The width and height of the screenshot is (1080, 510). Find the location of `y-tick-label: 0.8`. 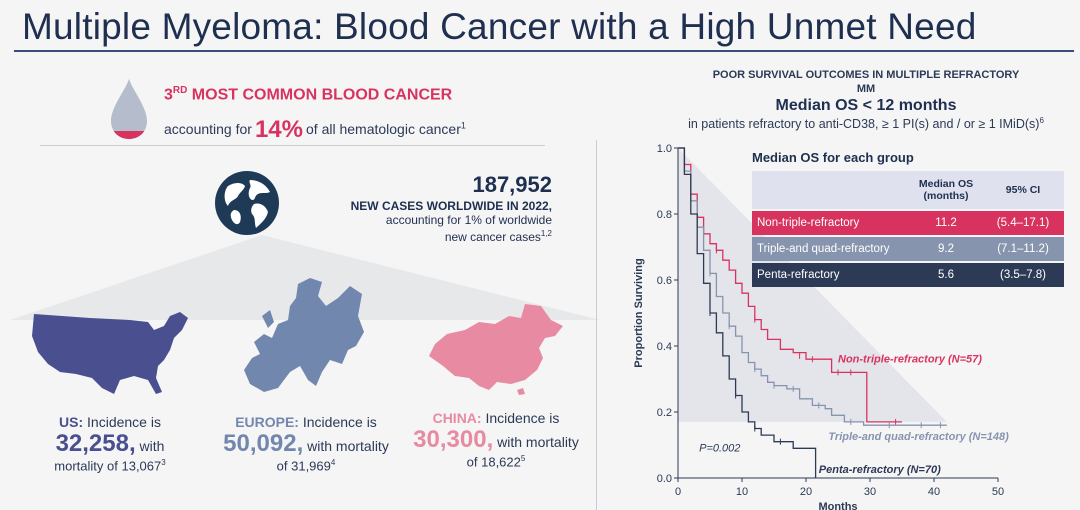

y-tick-label: 0.8 is located at coordinates (664, 215).